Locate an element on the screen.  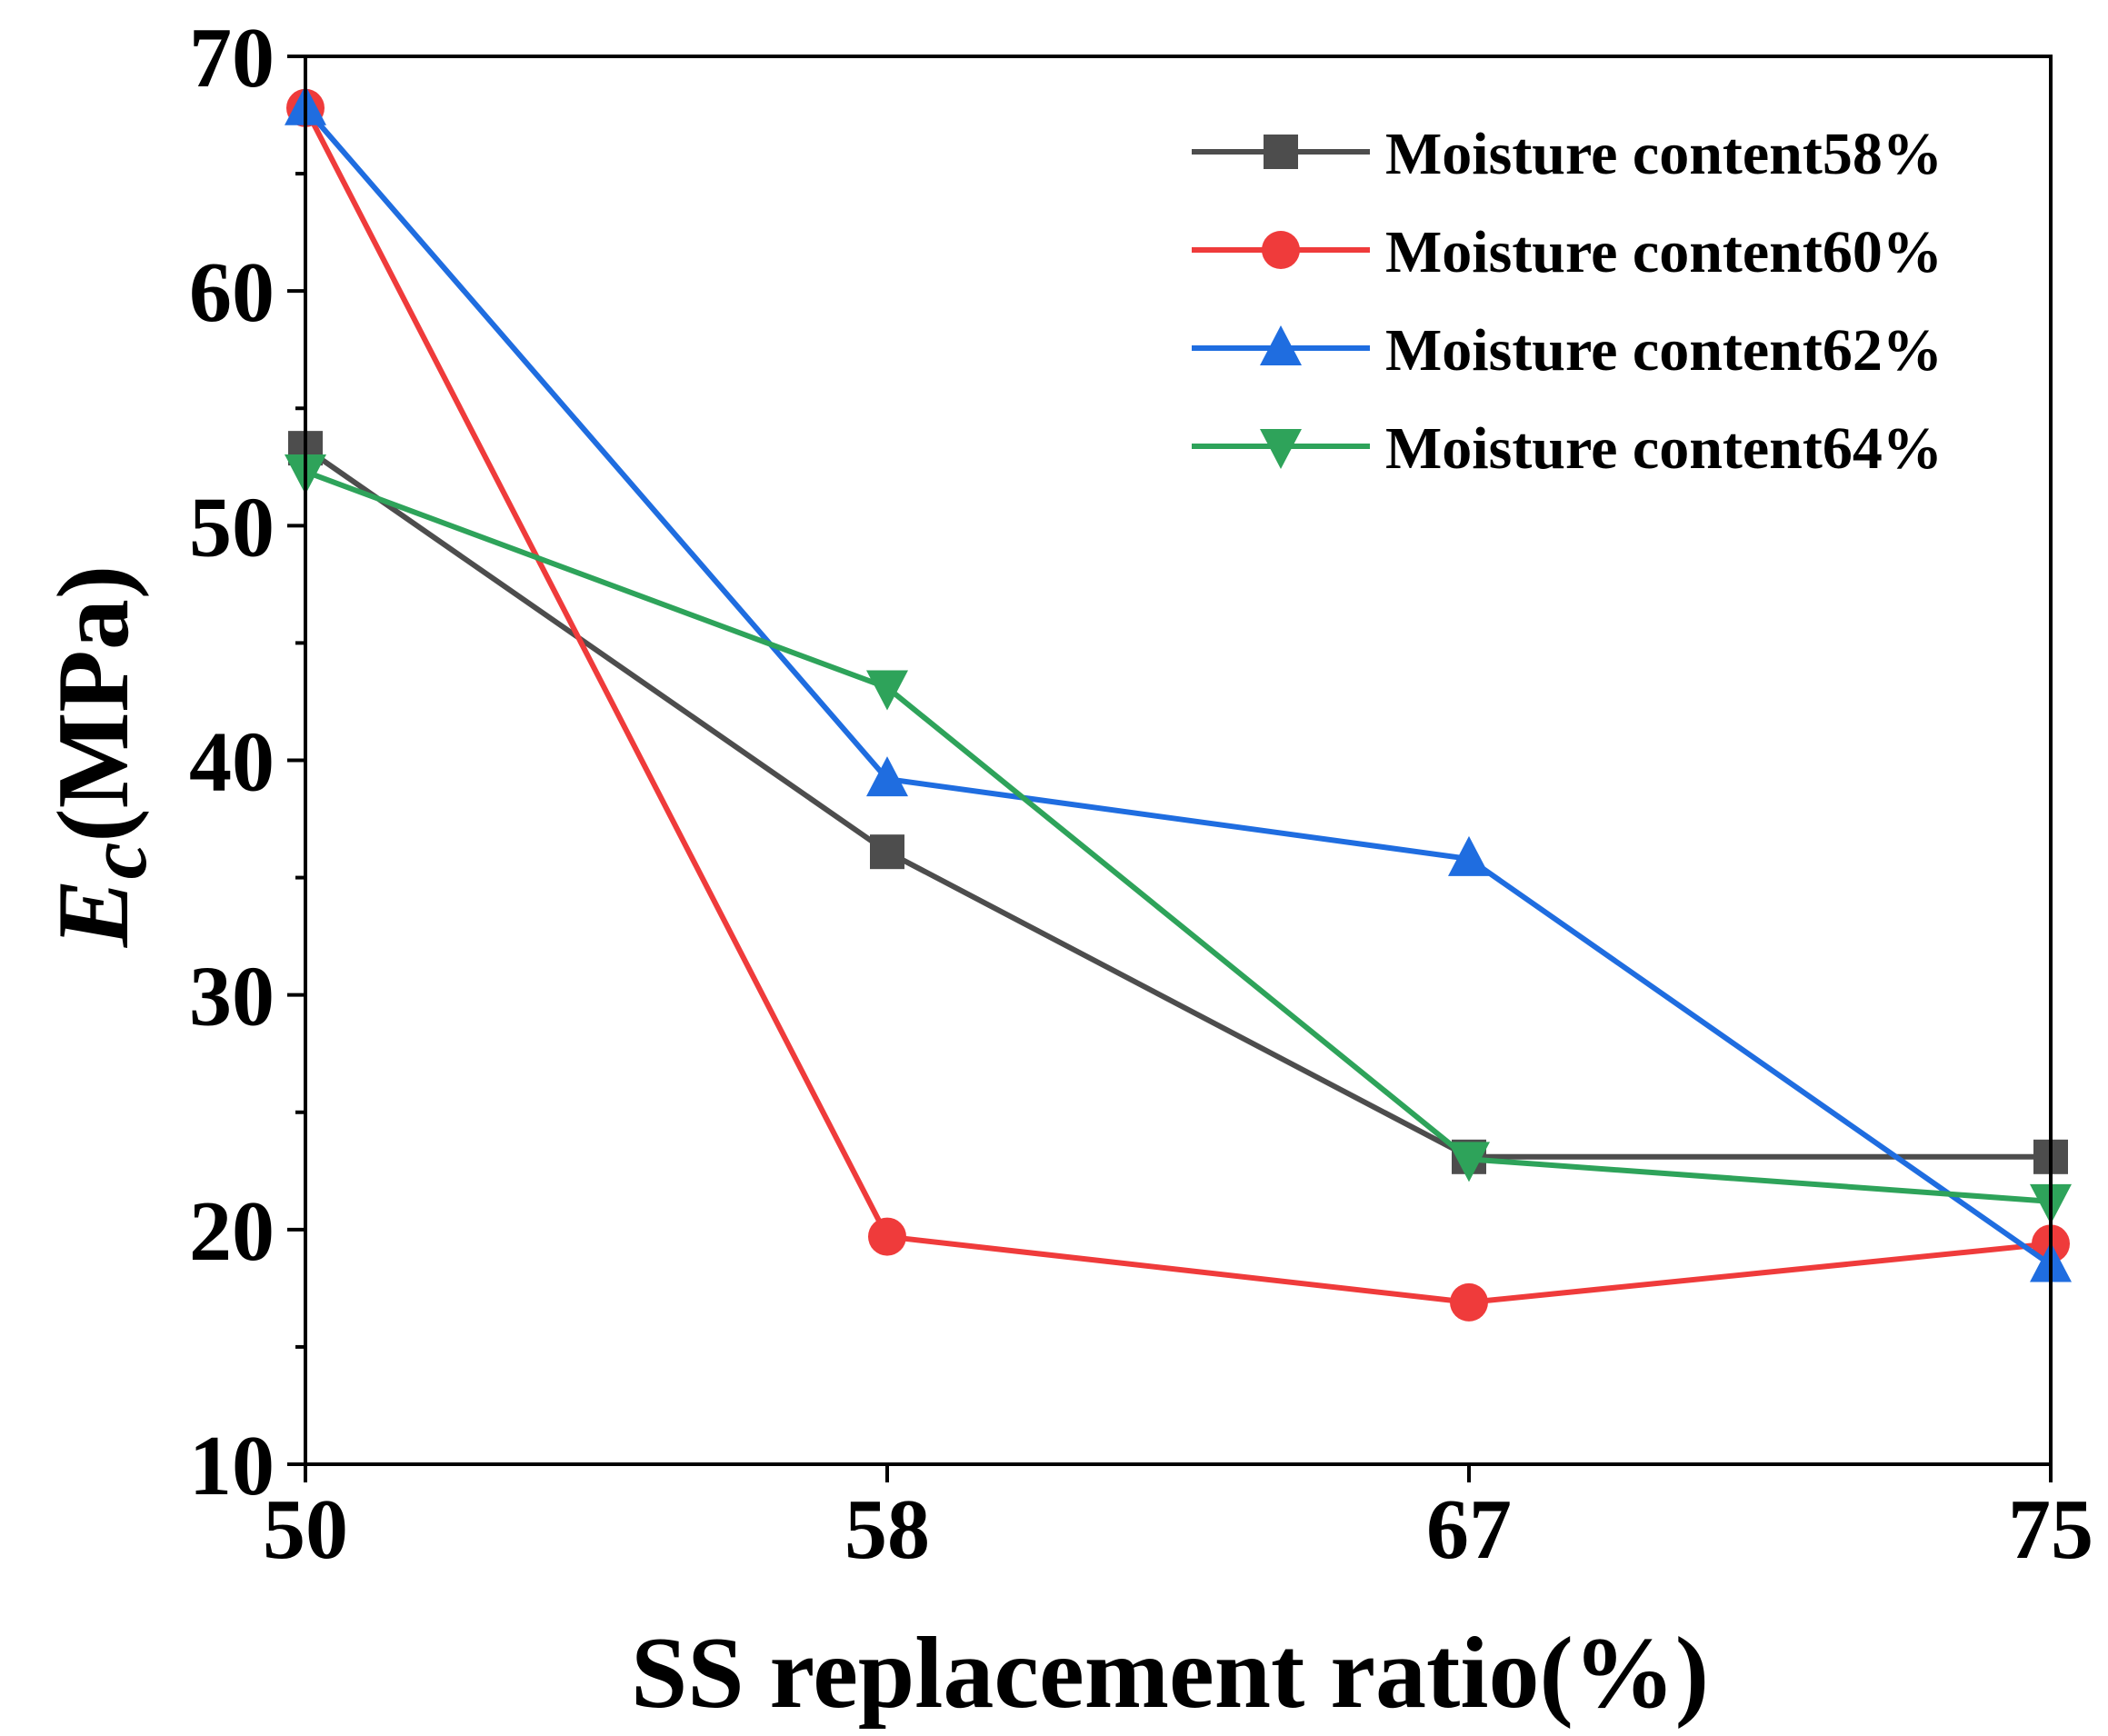
legend-item: Moisture content60% is located at coordinates (1567, 252).